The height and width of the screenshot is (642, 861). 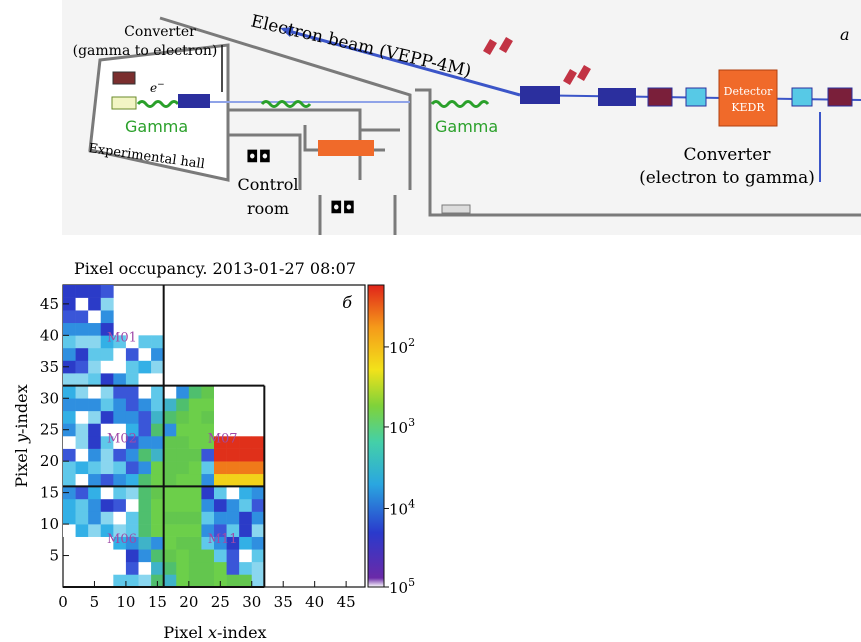 I want to click on electron-beam-line, so click(x=402, y=62).